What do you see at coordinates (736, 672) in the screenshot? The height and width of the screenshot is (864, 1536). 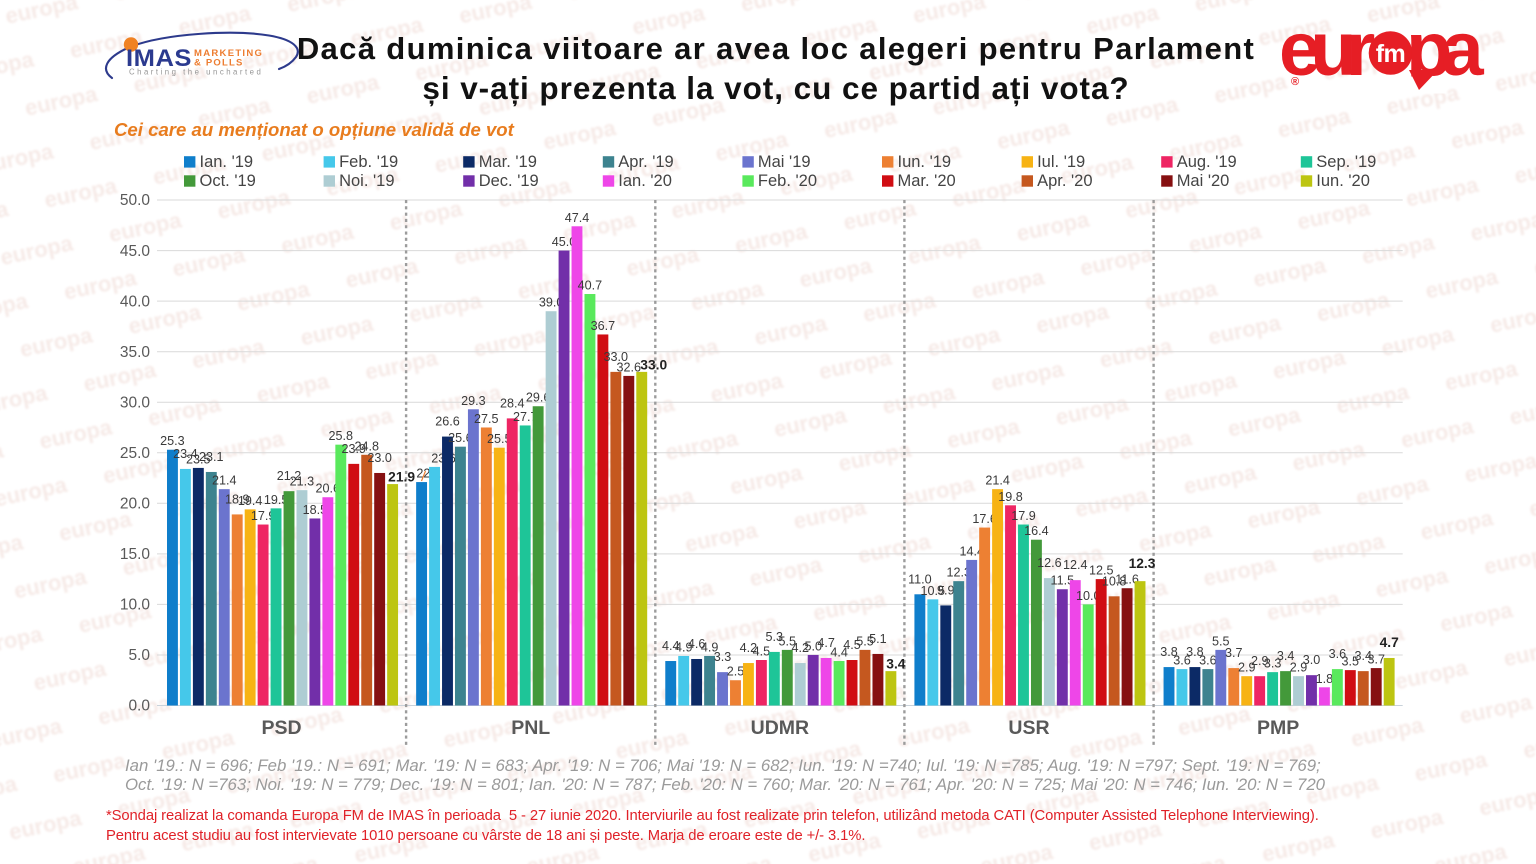 I see `svg-text: 2.5` at bounding box center [736, 672].